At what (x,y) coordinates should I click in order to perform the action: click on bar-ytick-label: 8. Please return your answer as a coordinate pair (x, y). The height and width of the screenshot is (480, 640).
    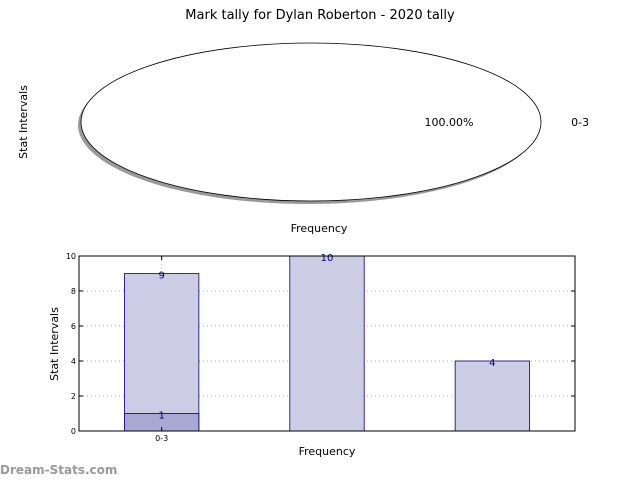
    Looking at the image, I should click on (73, 291).